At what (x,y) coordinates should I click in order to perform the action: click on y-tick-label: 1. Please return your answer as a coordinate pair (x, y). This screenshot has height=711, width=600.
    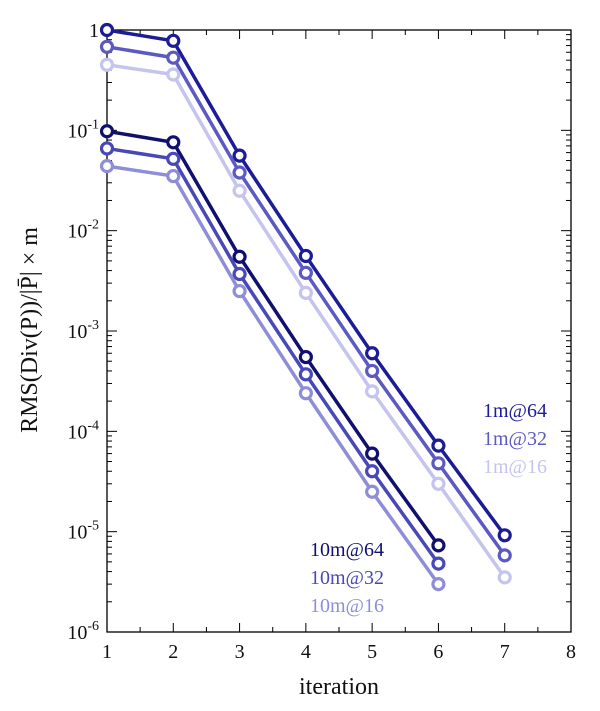
    Looking at the image, I should click on (94, 31).